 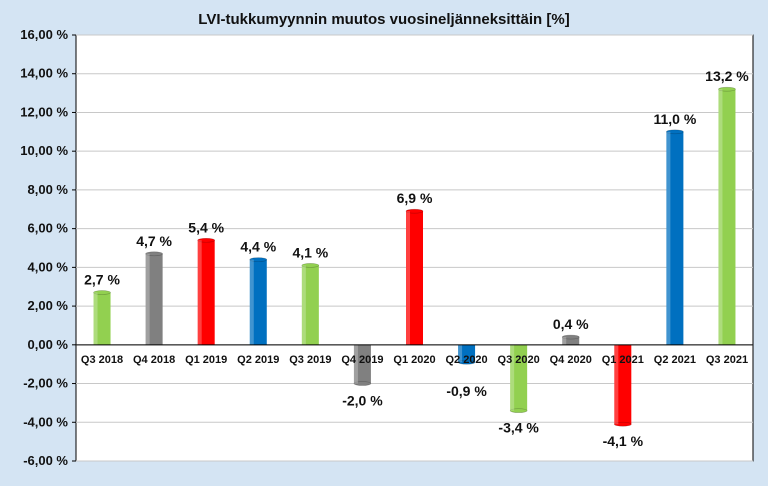 I want to click on x-tick-label: Q4 2020, so click(x=571, y=360).